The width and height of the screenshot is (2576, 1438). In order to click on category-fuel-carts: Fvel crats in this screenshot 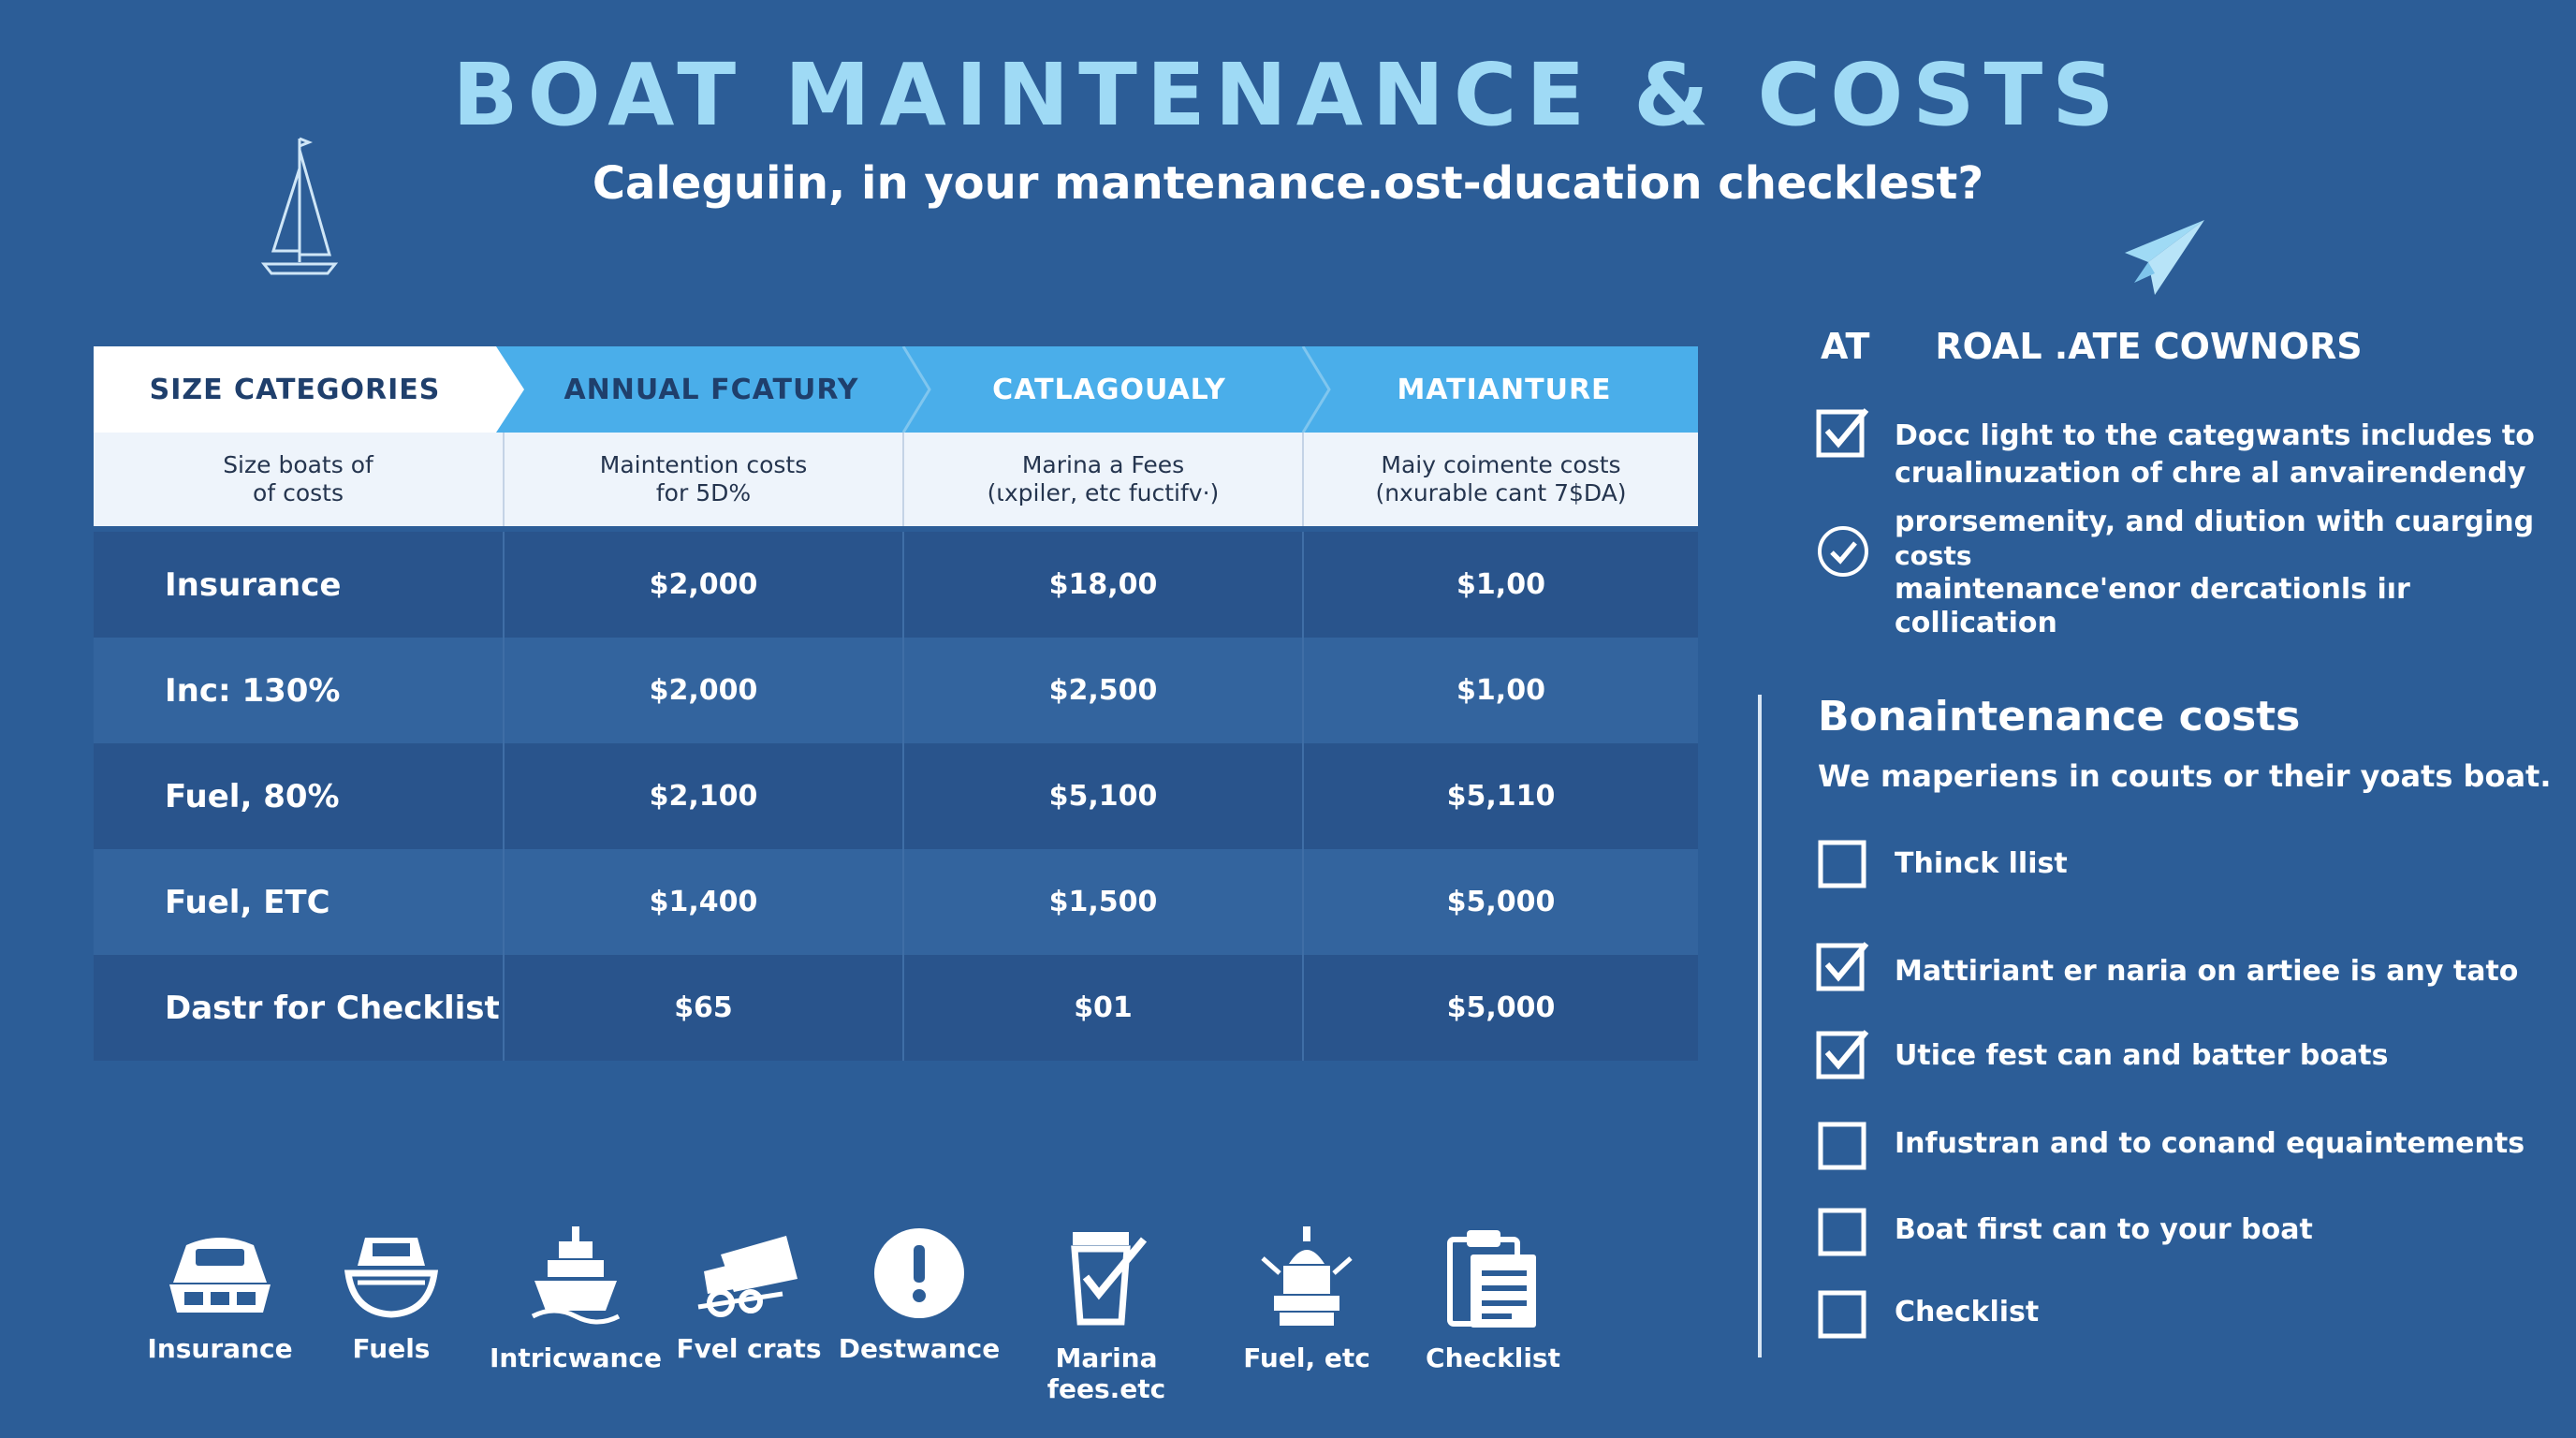, I will do `click(748, 1295)`.